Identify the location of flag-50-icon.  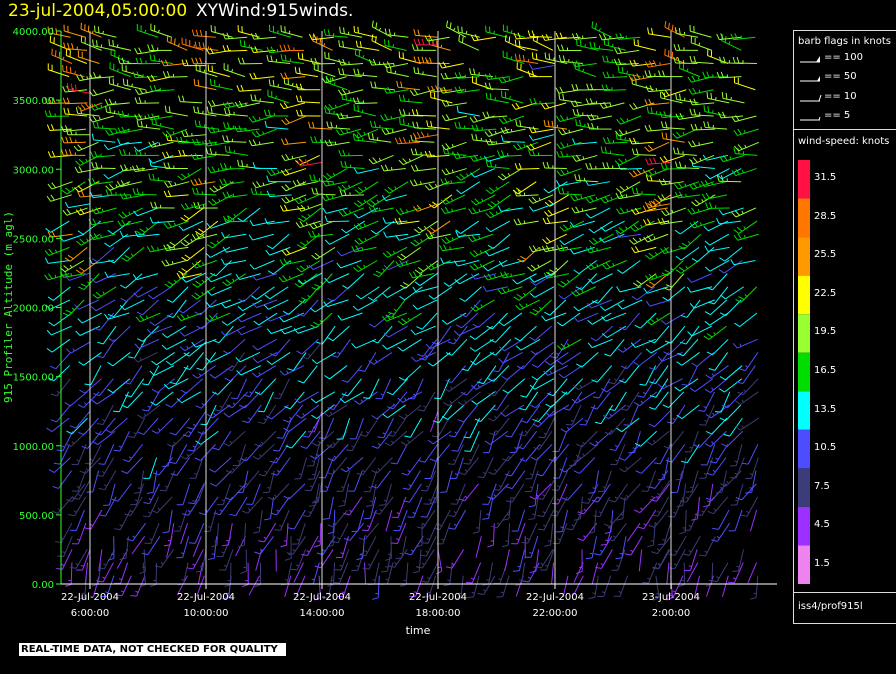
(810, 79).